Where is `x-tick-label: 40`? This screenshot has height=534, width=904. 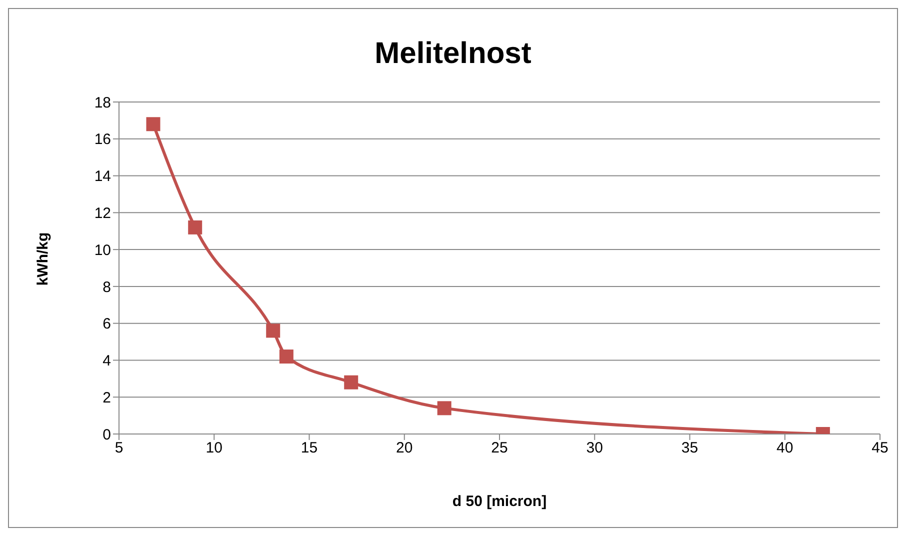 x-tick-label: 40 is located at coordinates (785, 448).